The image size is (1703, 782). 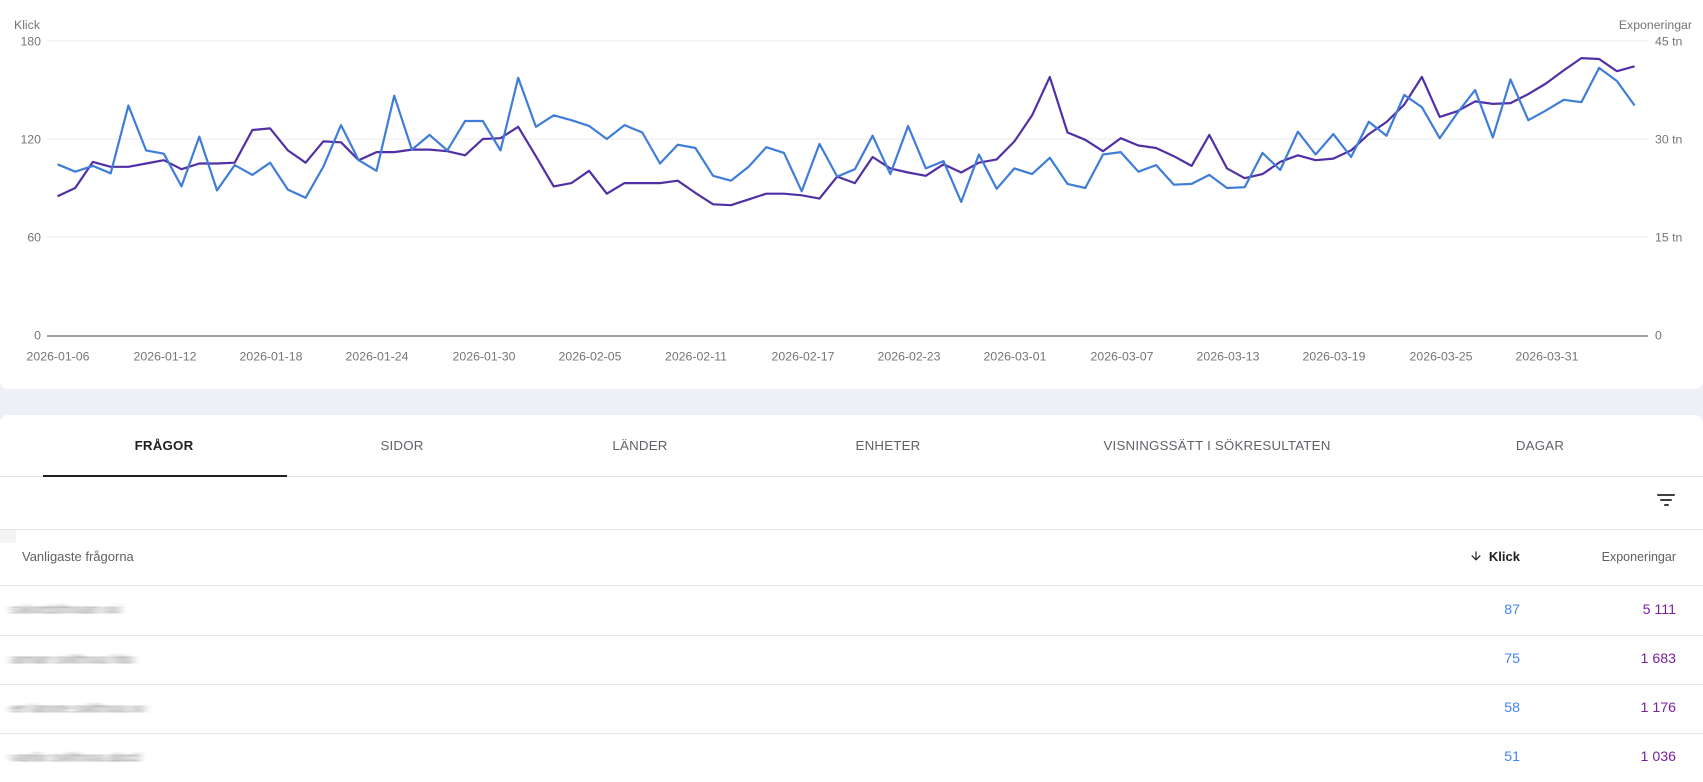 I want to click on svg-text: 2026-01-12, so click(x=165, y=357).